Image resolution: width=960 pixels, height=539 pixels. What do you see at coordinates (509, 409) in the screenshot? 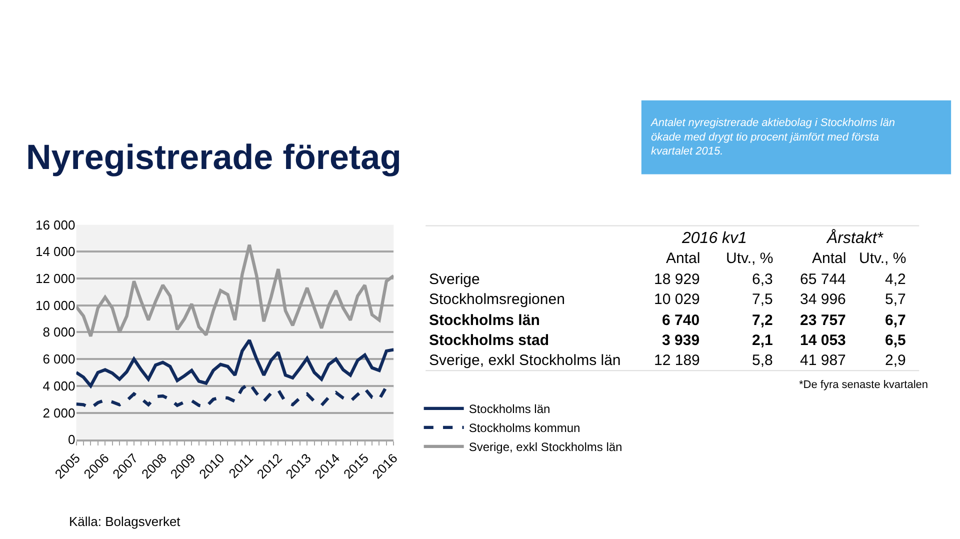
I see `legend-label: Stockholms län` at bounding box center [509, 409].